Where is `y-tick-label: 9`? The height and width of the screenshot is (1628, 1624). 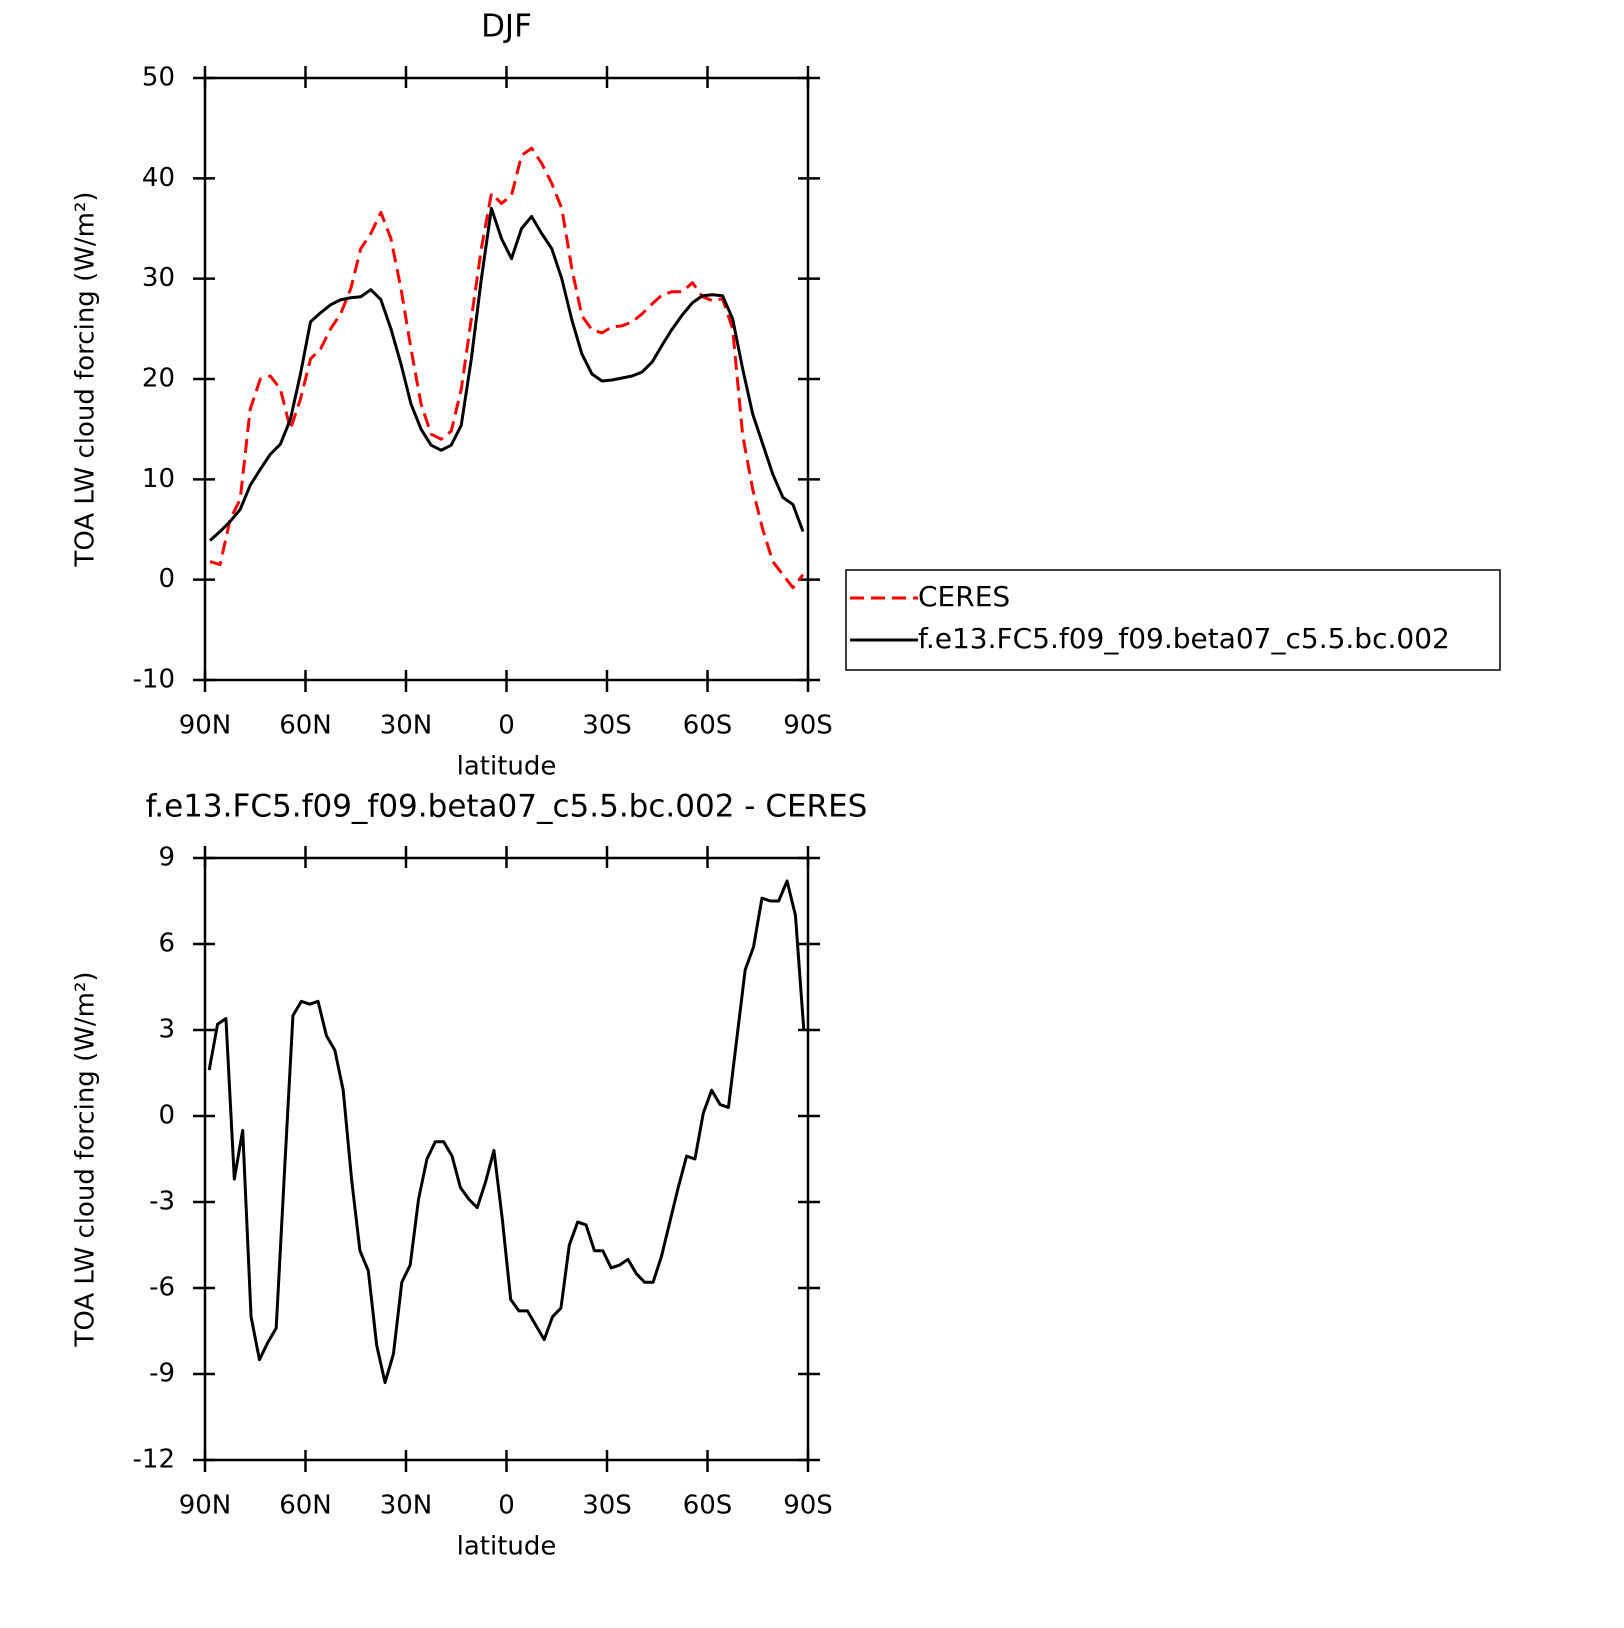
y-tick-label: 9 is located at coordinates (166, 858).